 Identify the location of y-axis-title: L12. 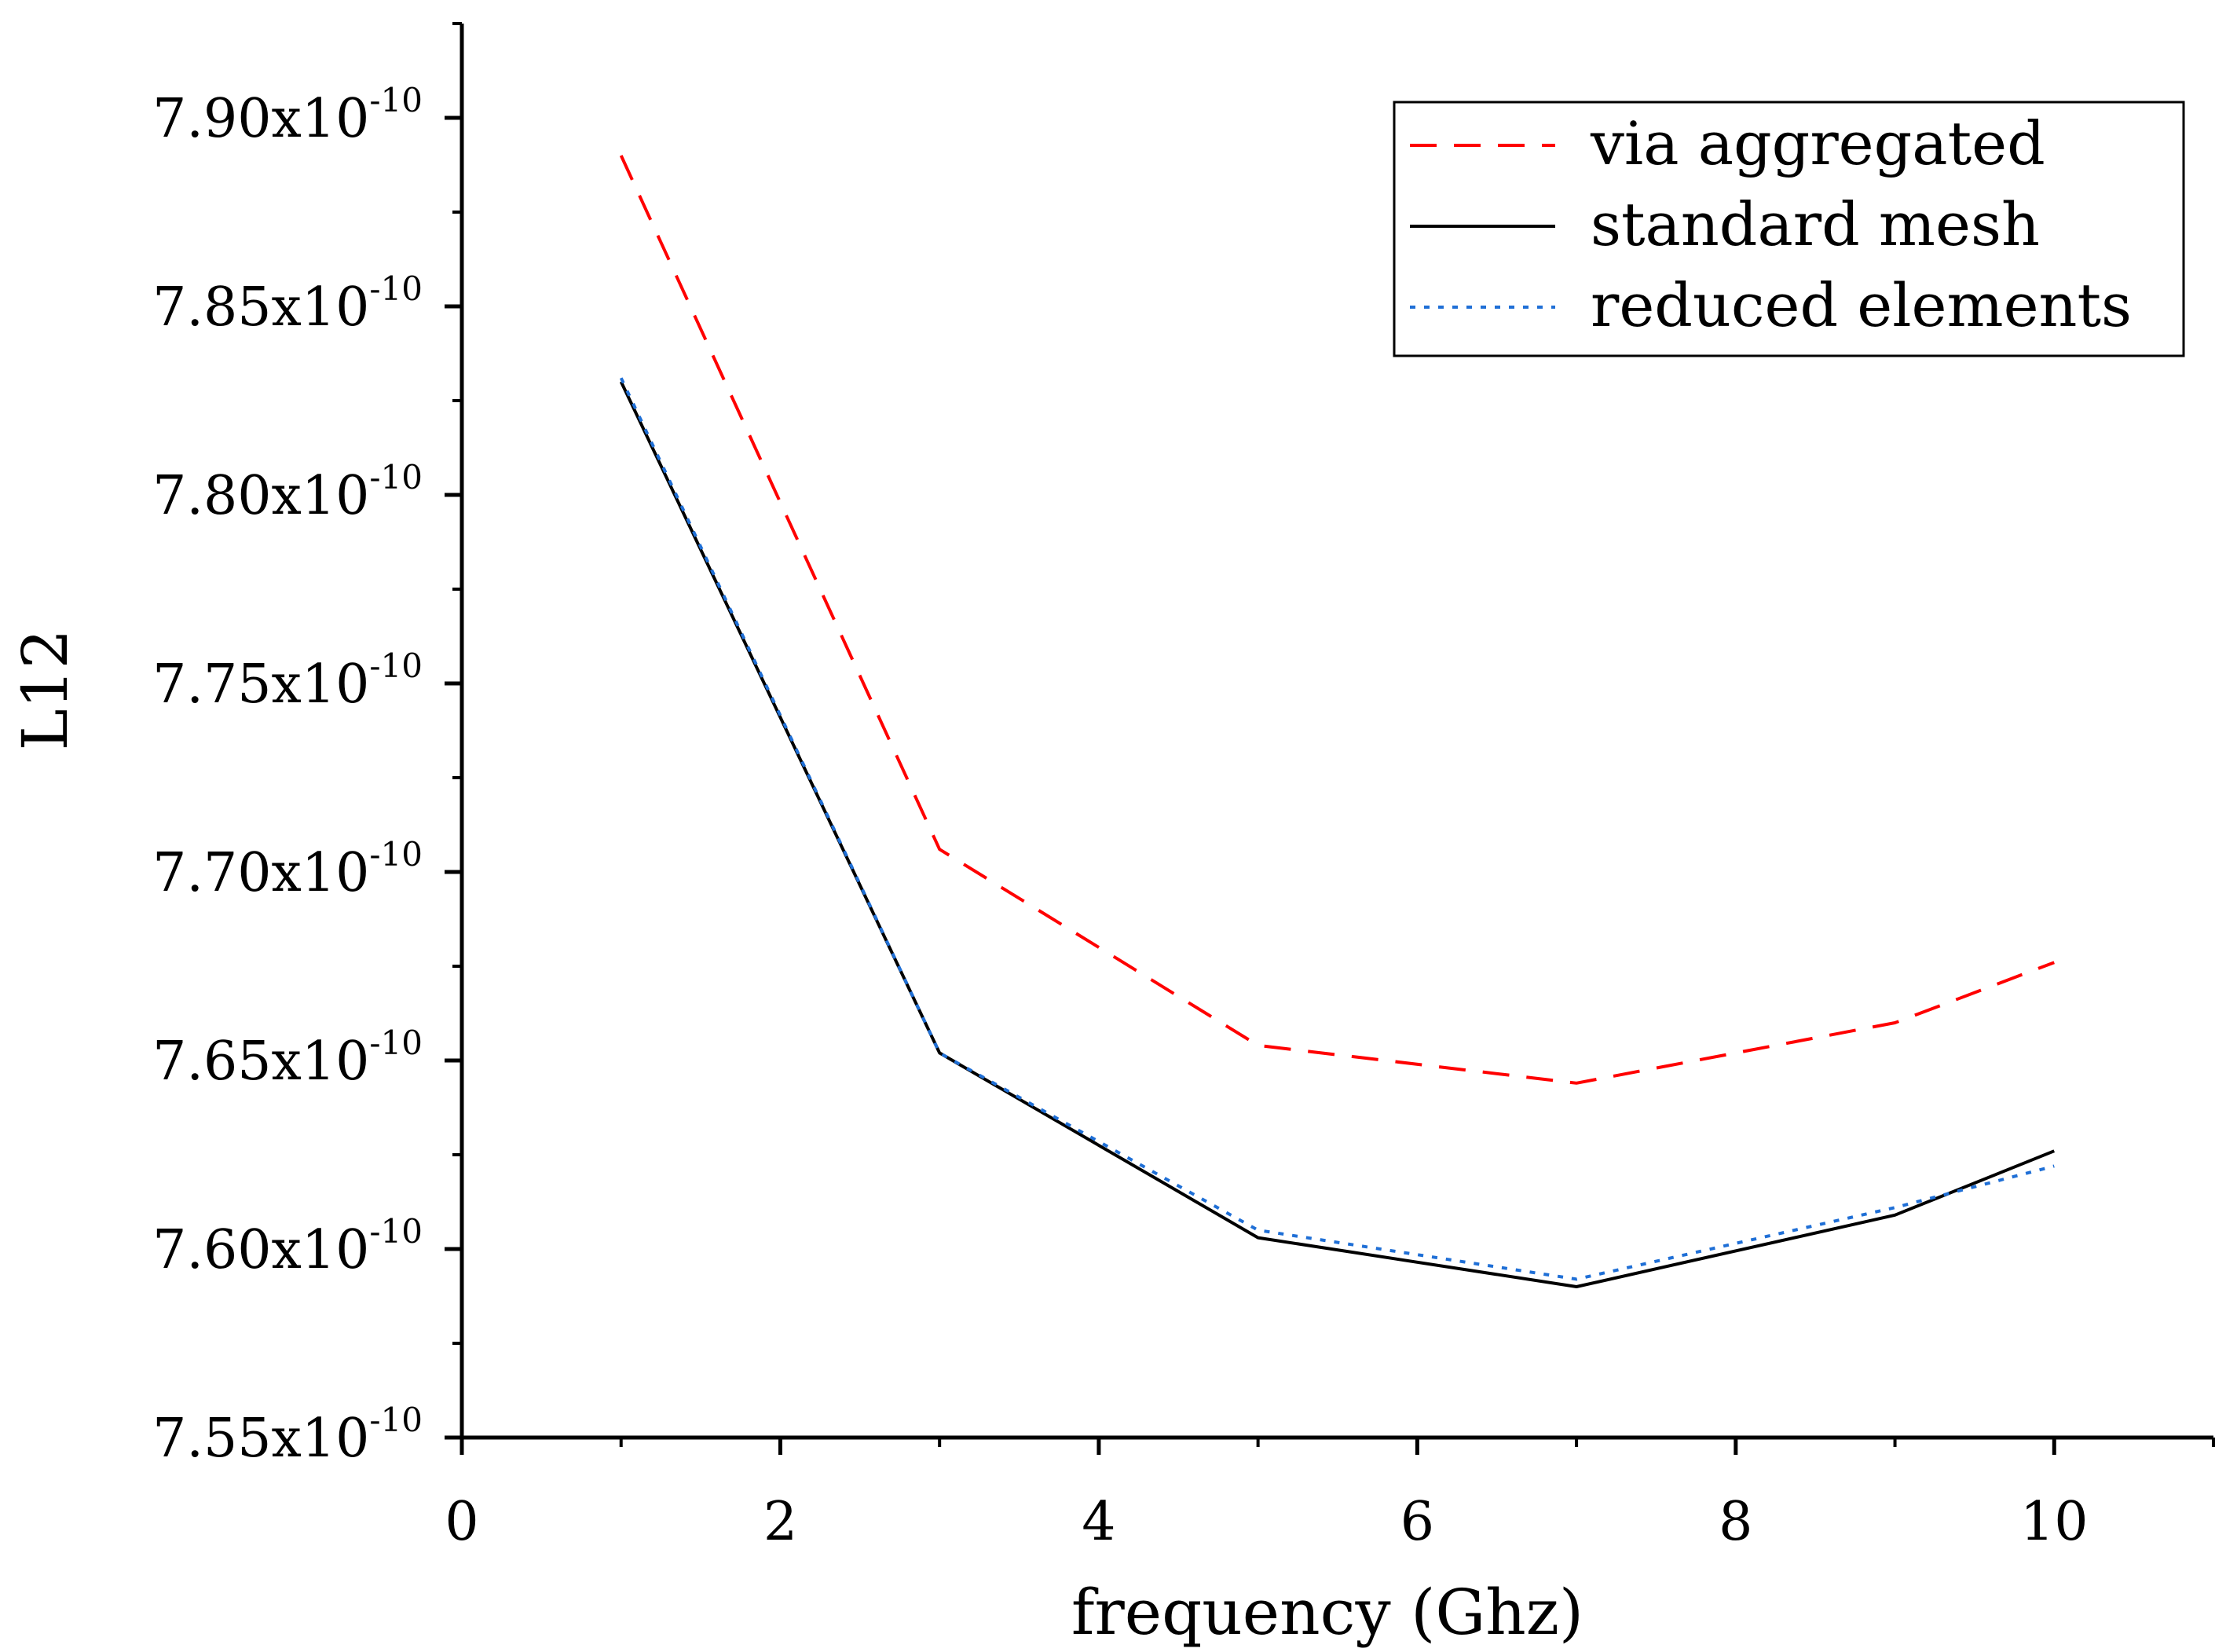
(46, 690).